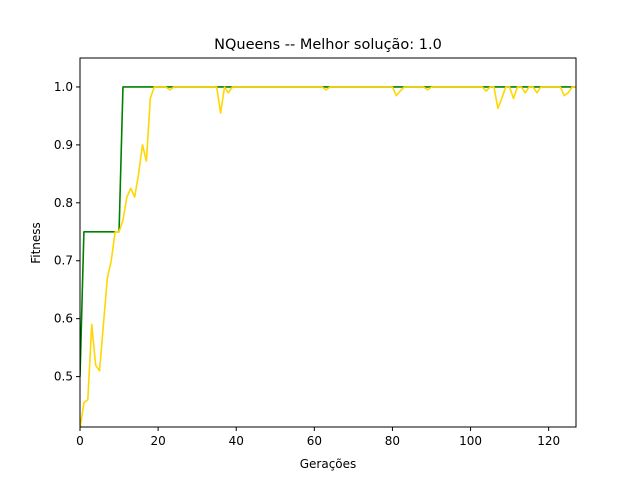  I want to click on y-tick-label: 0.5, so click(63, 377).